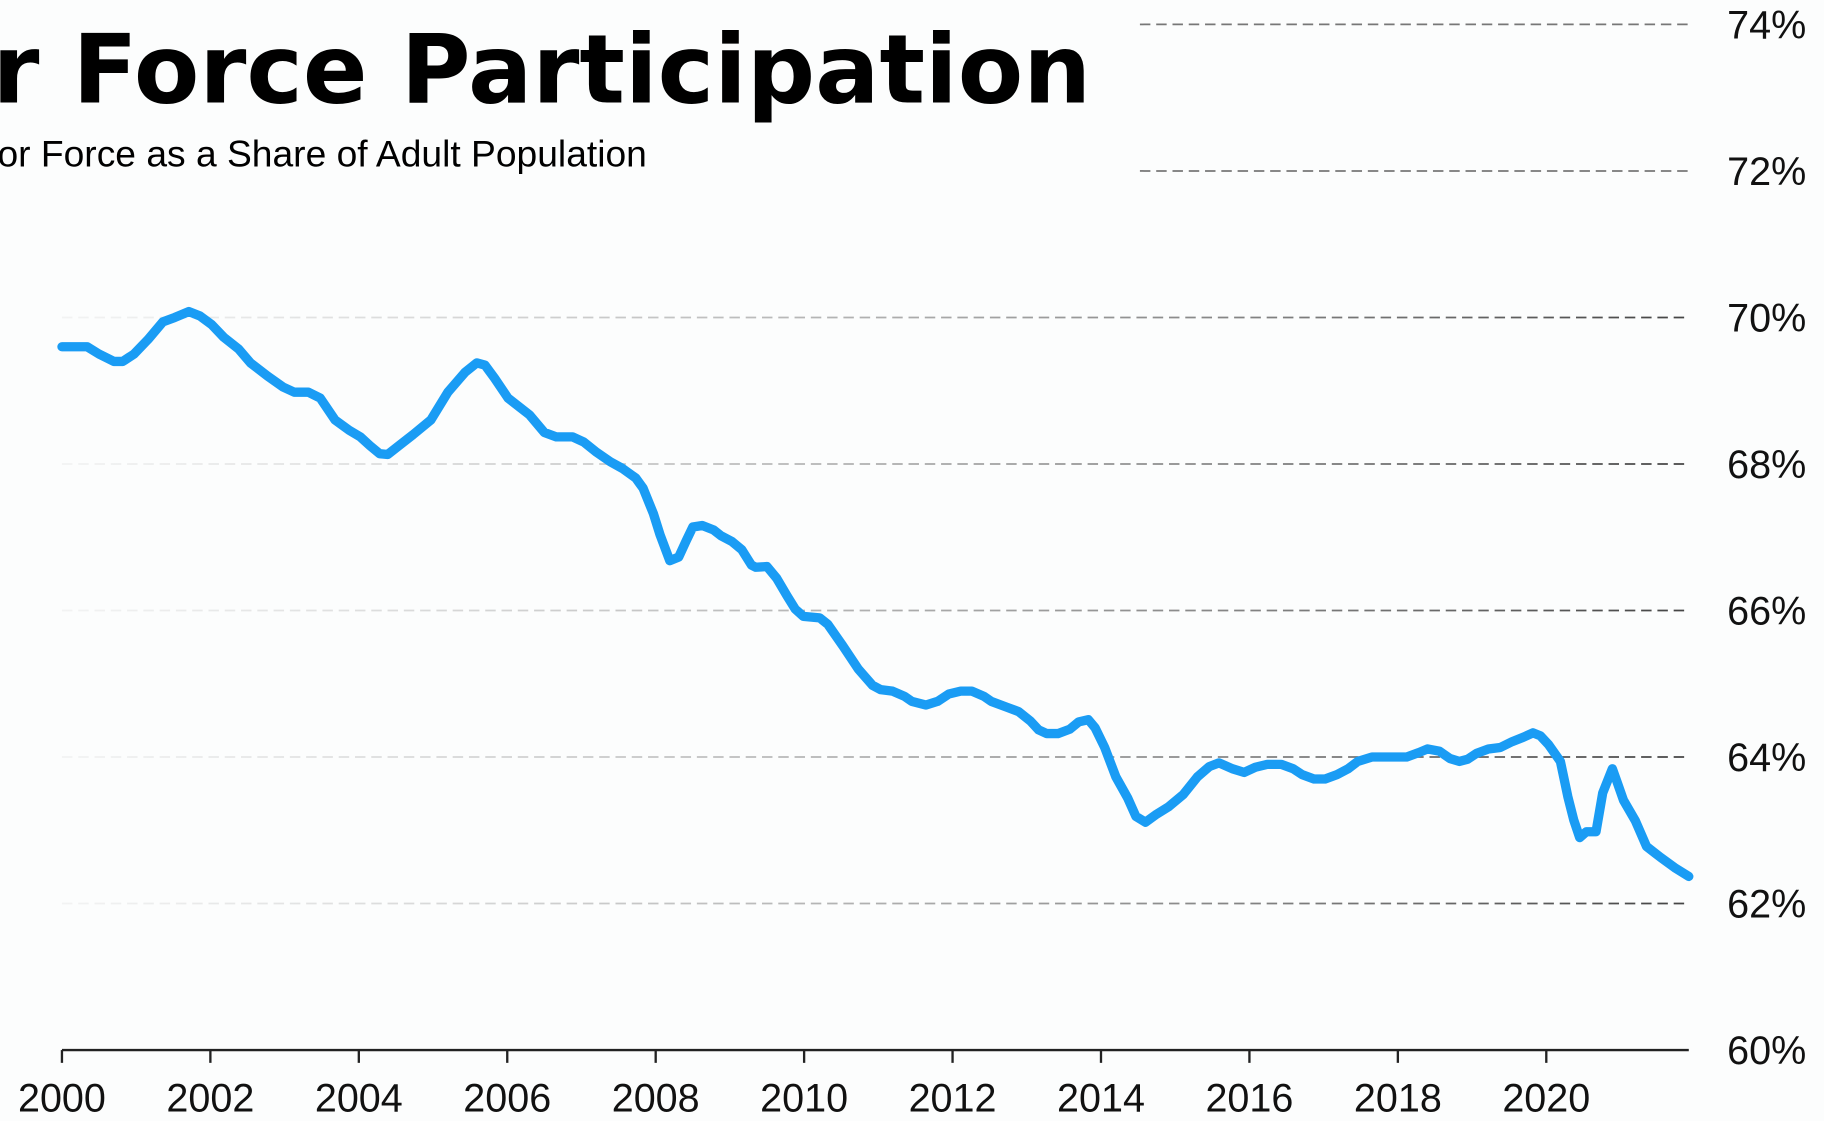 Image resolution: width=1824 pixels, height=1121 pixels. I want to click on x-tick-label: 2020, so click(1546, 1099).